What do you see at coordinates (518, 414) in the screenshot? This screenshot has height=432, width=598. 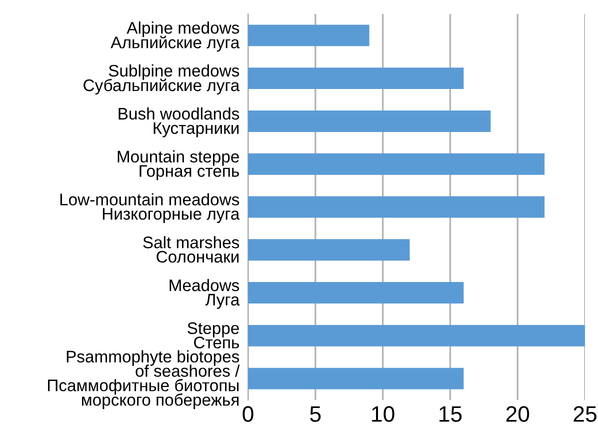 I see `x-tick-label: 20` at bounding box center [518, 414].